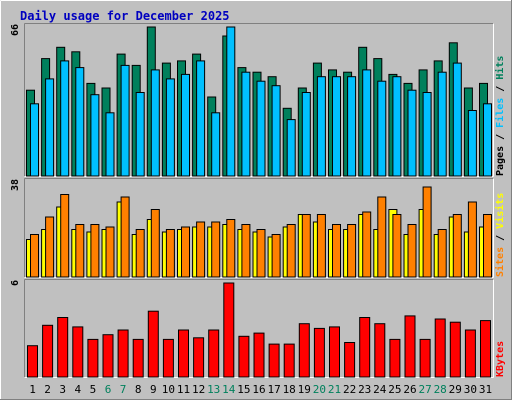  I want to click on panel-legend: KBytes, so click(500, 359).